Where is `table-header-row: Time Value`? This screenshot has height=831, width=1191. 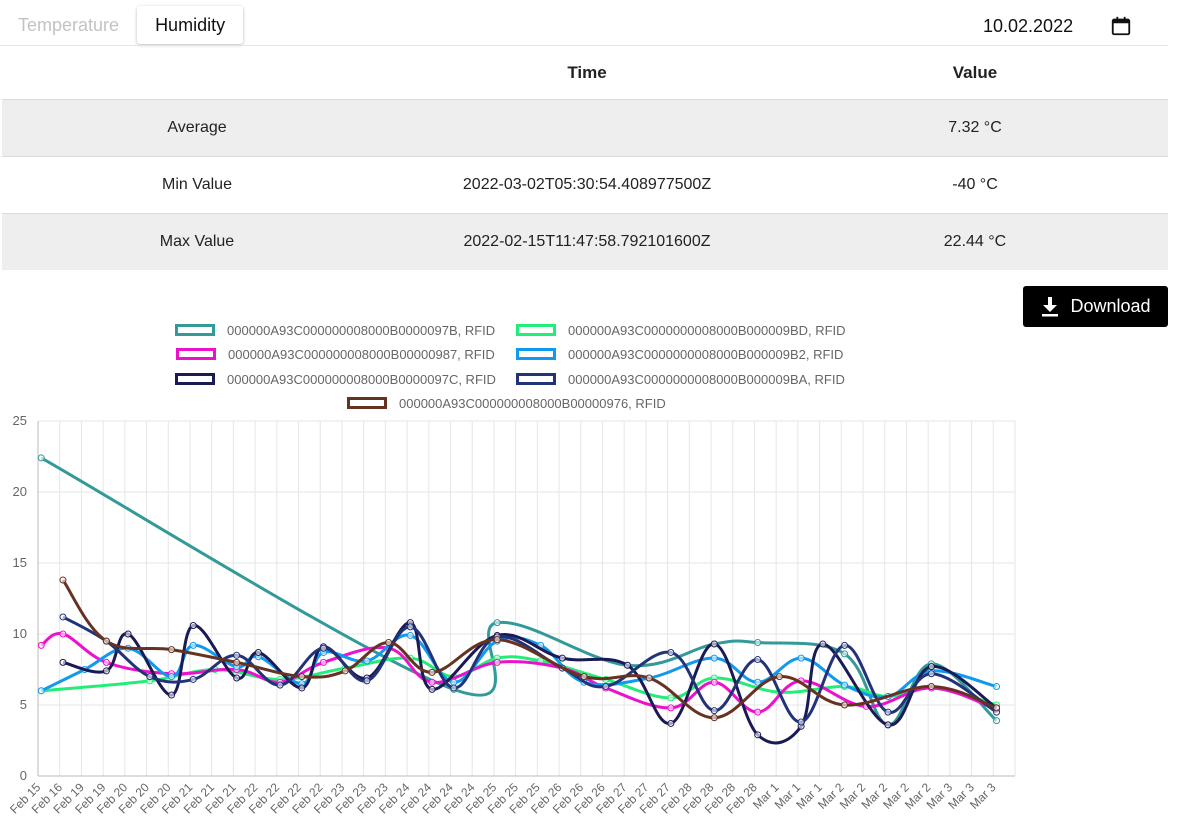 table-header-row: Time Value is located at coordinates (585, 73).